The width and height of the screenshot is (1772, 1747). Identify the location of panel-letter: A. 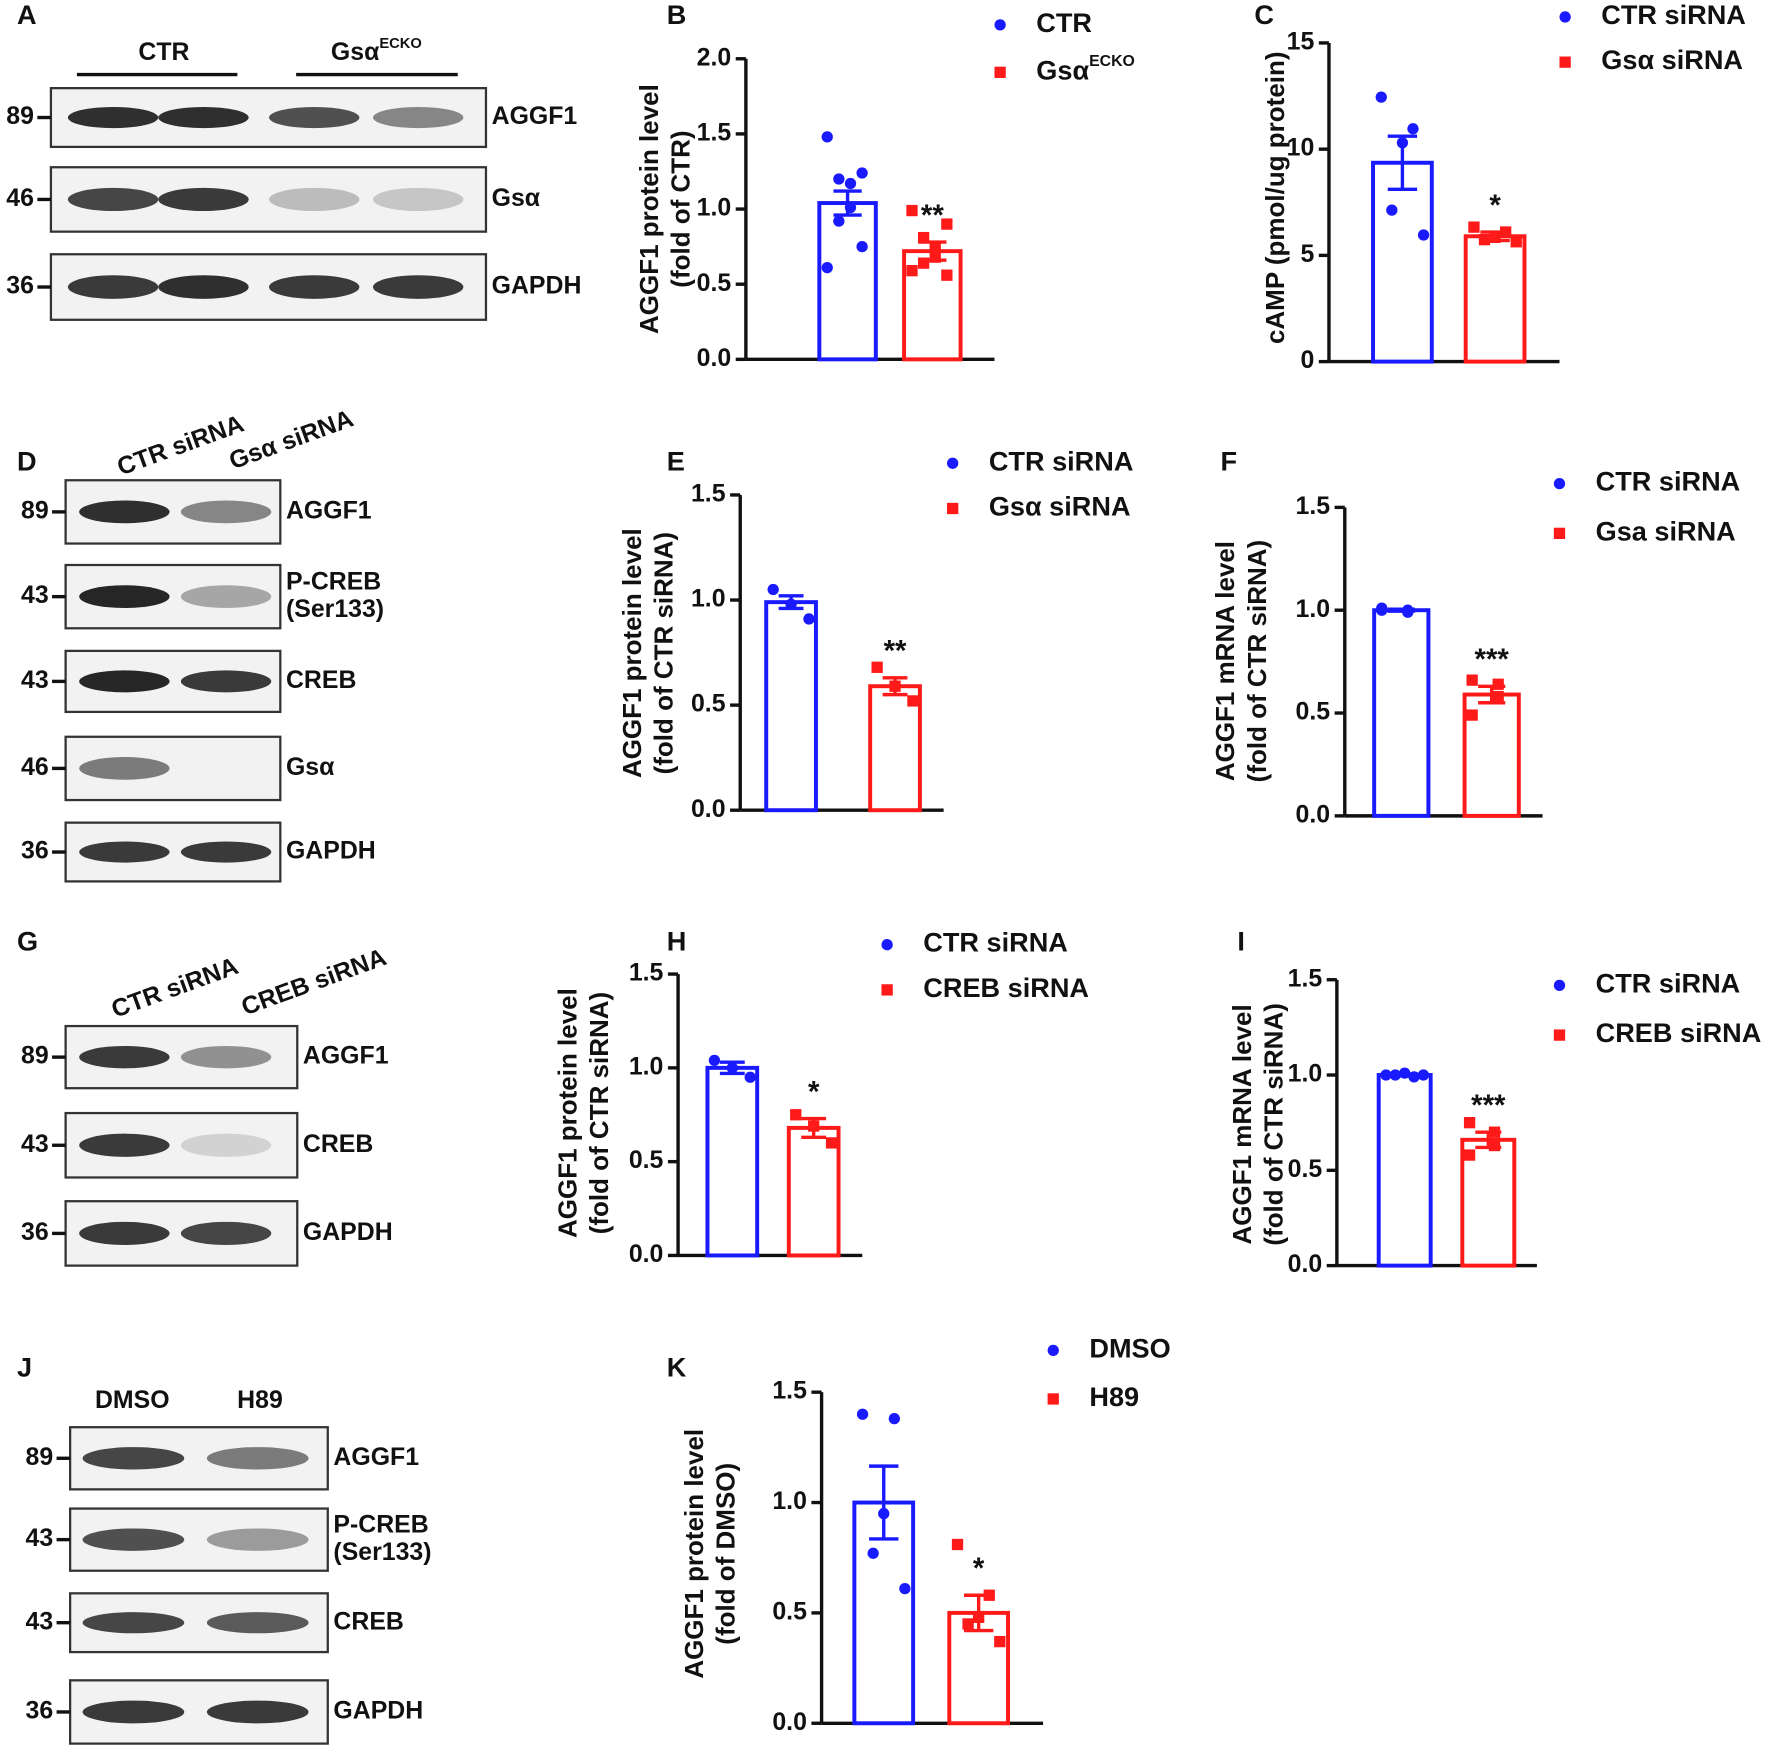
(27, 15).